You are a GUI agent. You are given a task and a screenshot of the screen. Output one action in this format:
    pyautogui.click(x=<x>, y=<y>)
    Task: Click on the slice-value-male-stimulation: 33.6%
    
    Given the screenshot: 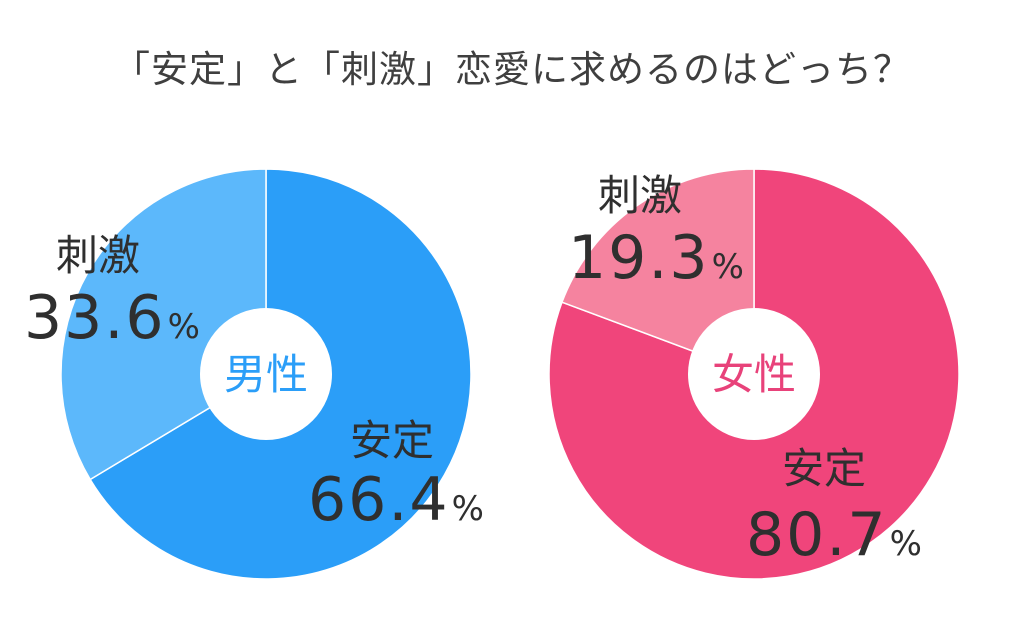 What is the action you would take?
    pyautogui.click(x=112, y=318)
    